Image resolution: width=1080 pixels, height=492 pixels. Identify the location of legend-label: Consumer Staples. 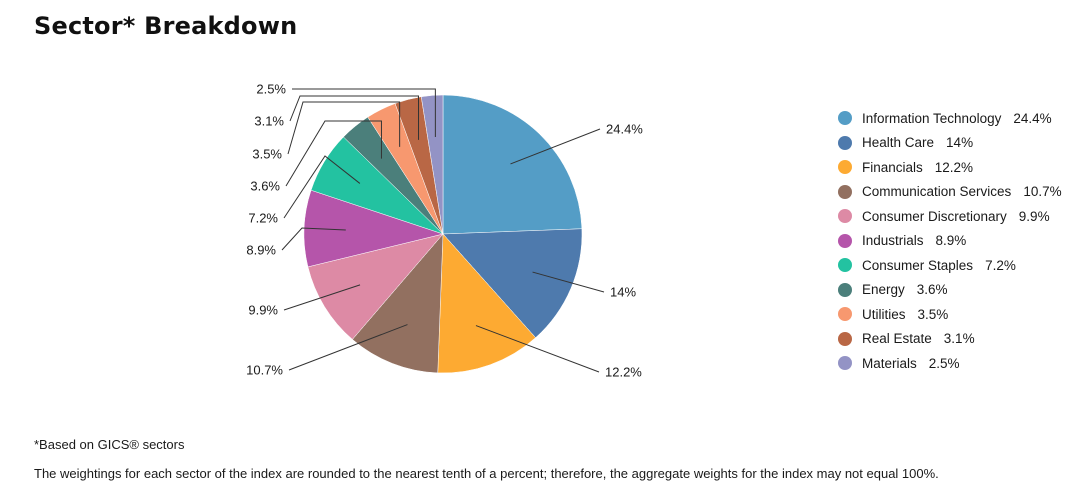
(918, 265).